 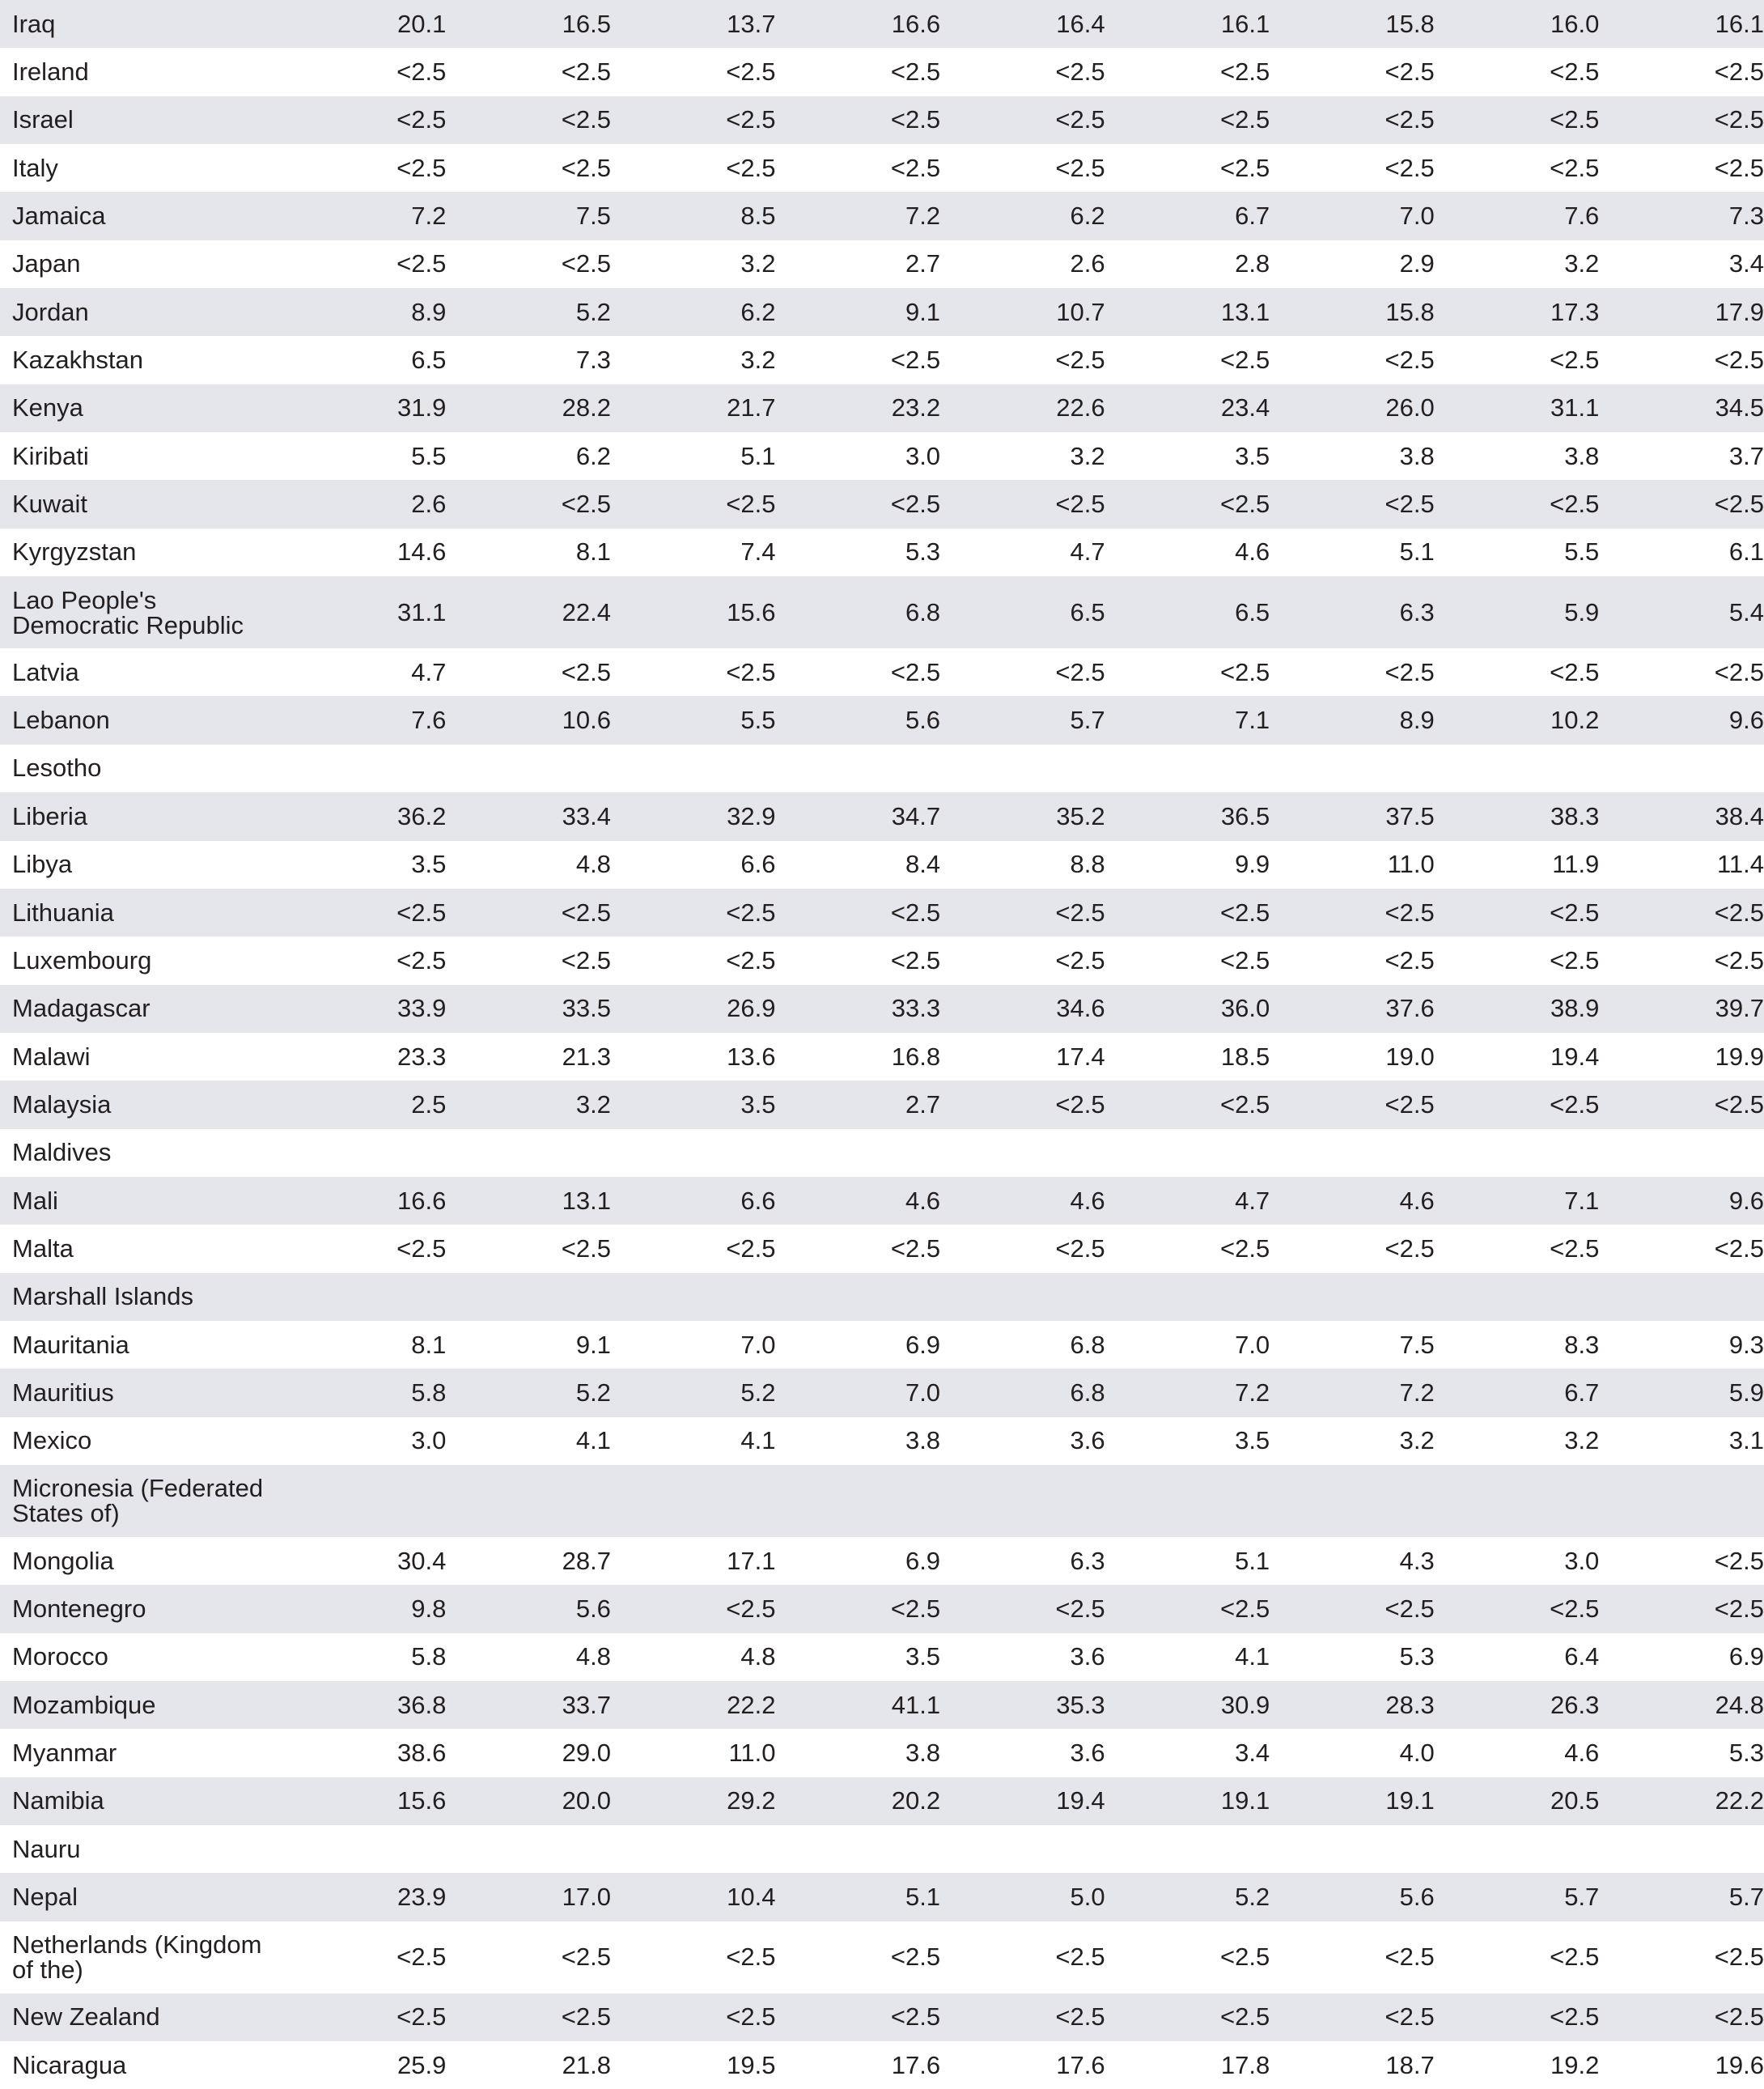 I want to click on table-row: Maldives, so click(x=882, y=1153).